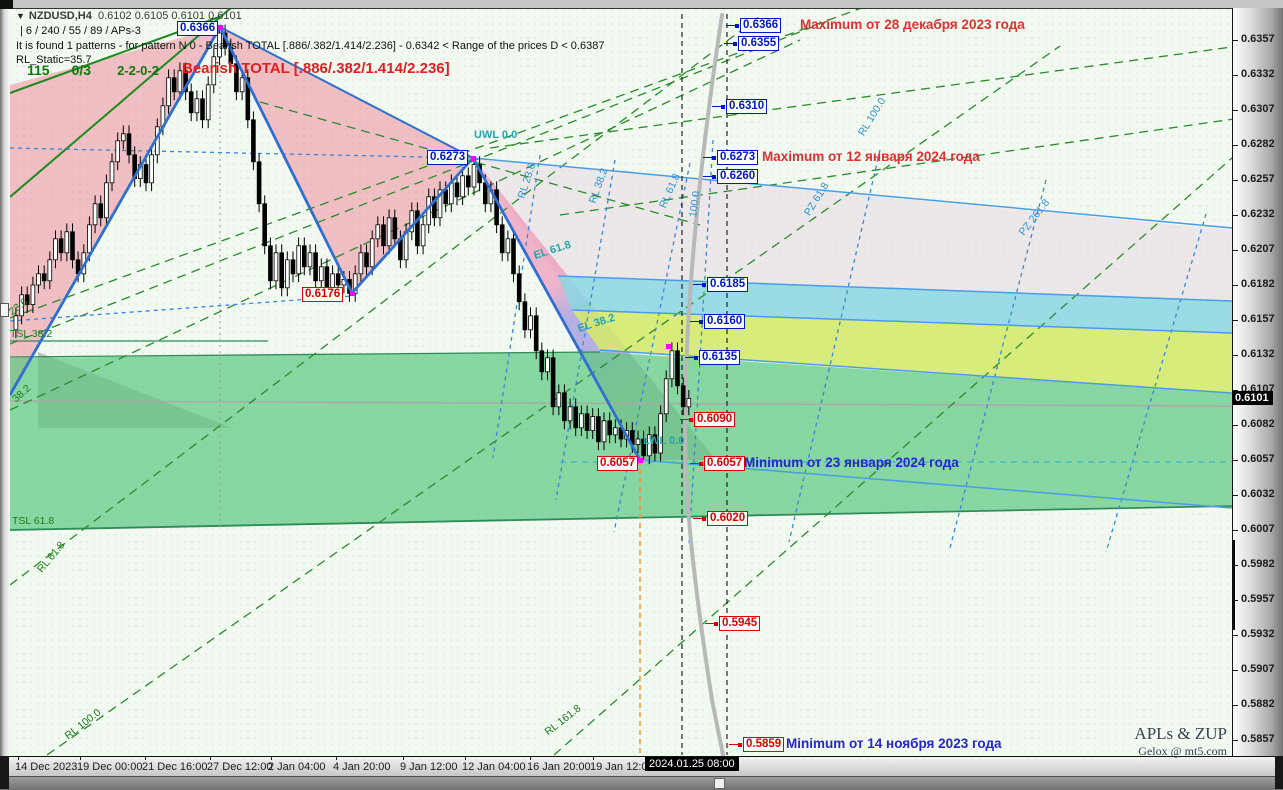 The width and height of the screenshot is (1283, 790). What do you see at coordinates (494, 767) in the screenshot?
I see `axis-time-tick: 12 Jan 04:00` at bounding box center [494, 767].